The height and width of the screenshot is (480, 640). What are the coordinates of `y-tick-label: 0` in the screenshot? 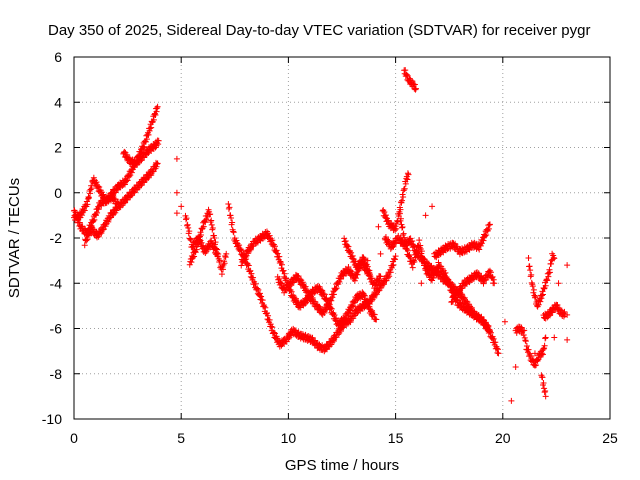 It's located at (58, 193).